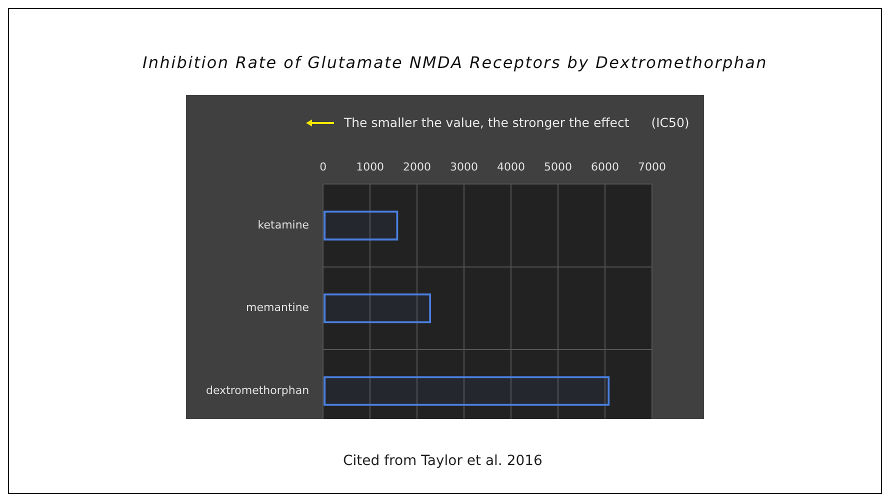  Describe the element at coordinates (258, 390) in the screenshot. I see `y-tick-label: dextromethorphan` at that location.